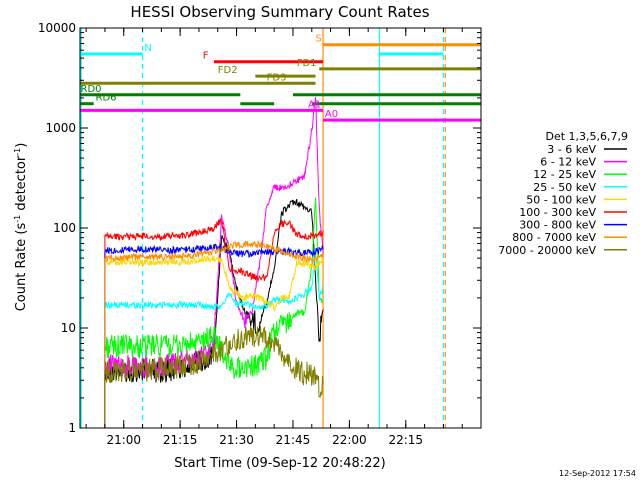 The width and height of the screenshot is (640, 485). What do you see at coordinates (405, 440) in the screenshot?
I see `x-tick-label: 22:15` at bounding box center [405, 440].